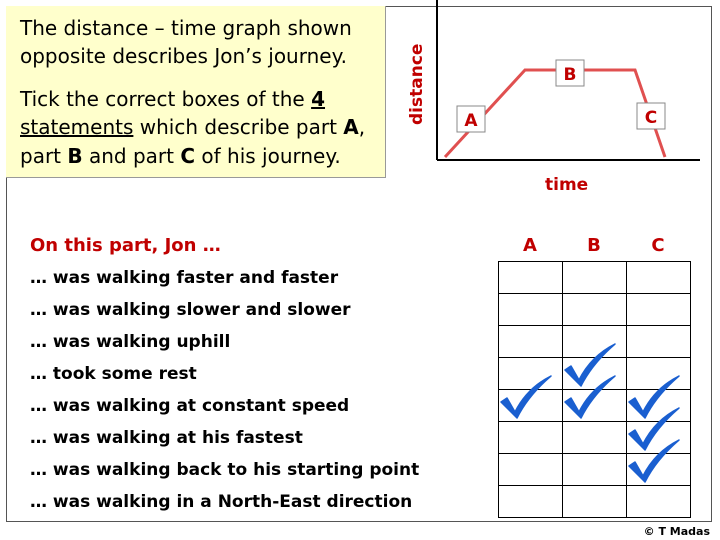 This screenshot has width=720, height=540. I want to click on statement-text: … was walking at his fastest, so click(166, 437).